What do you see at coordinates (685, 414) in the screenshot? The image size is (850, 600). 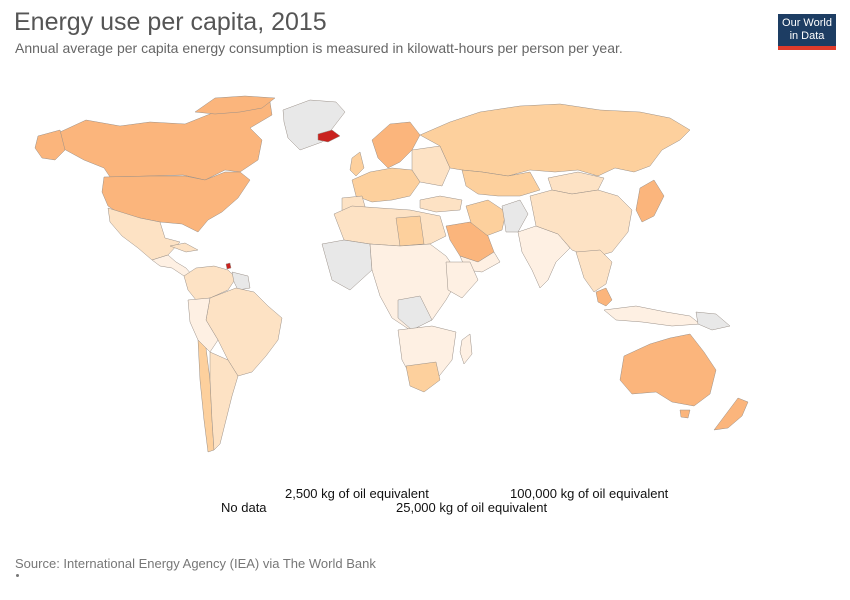 I see `region-tasmania` at bounding box center [685, 414].